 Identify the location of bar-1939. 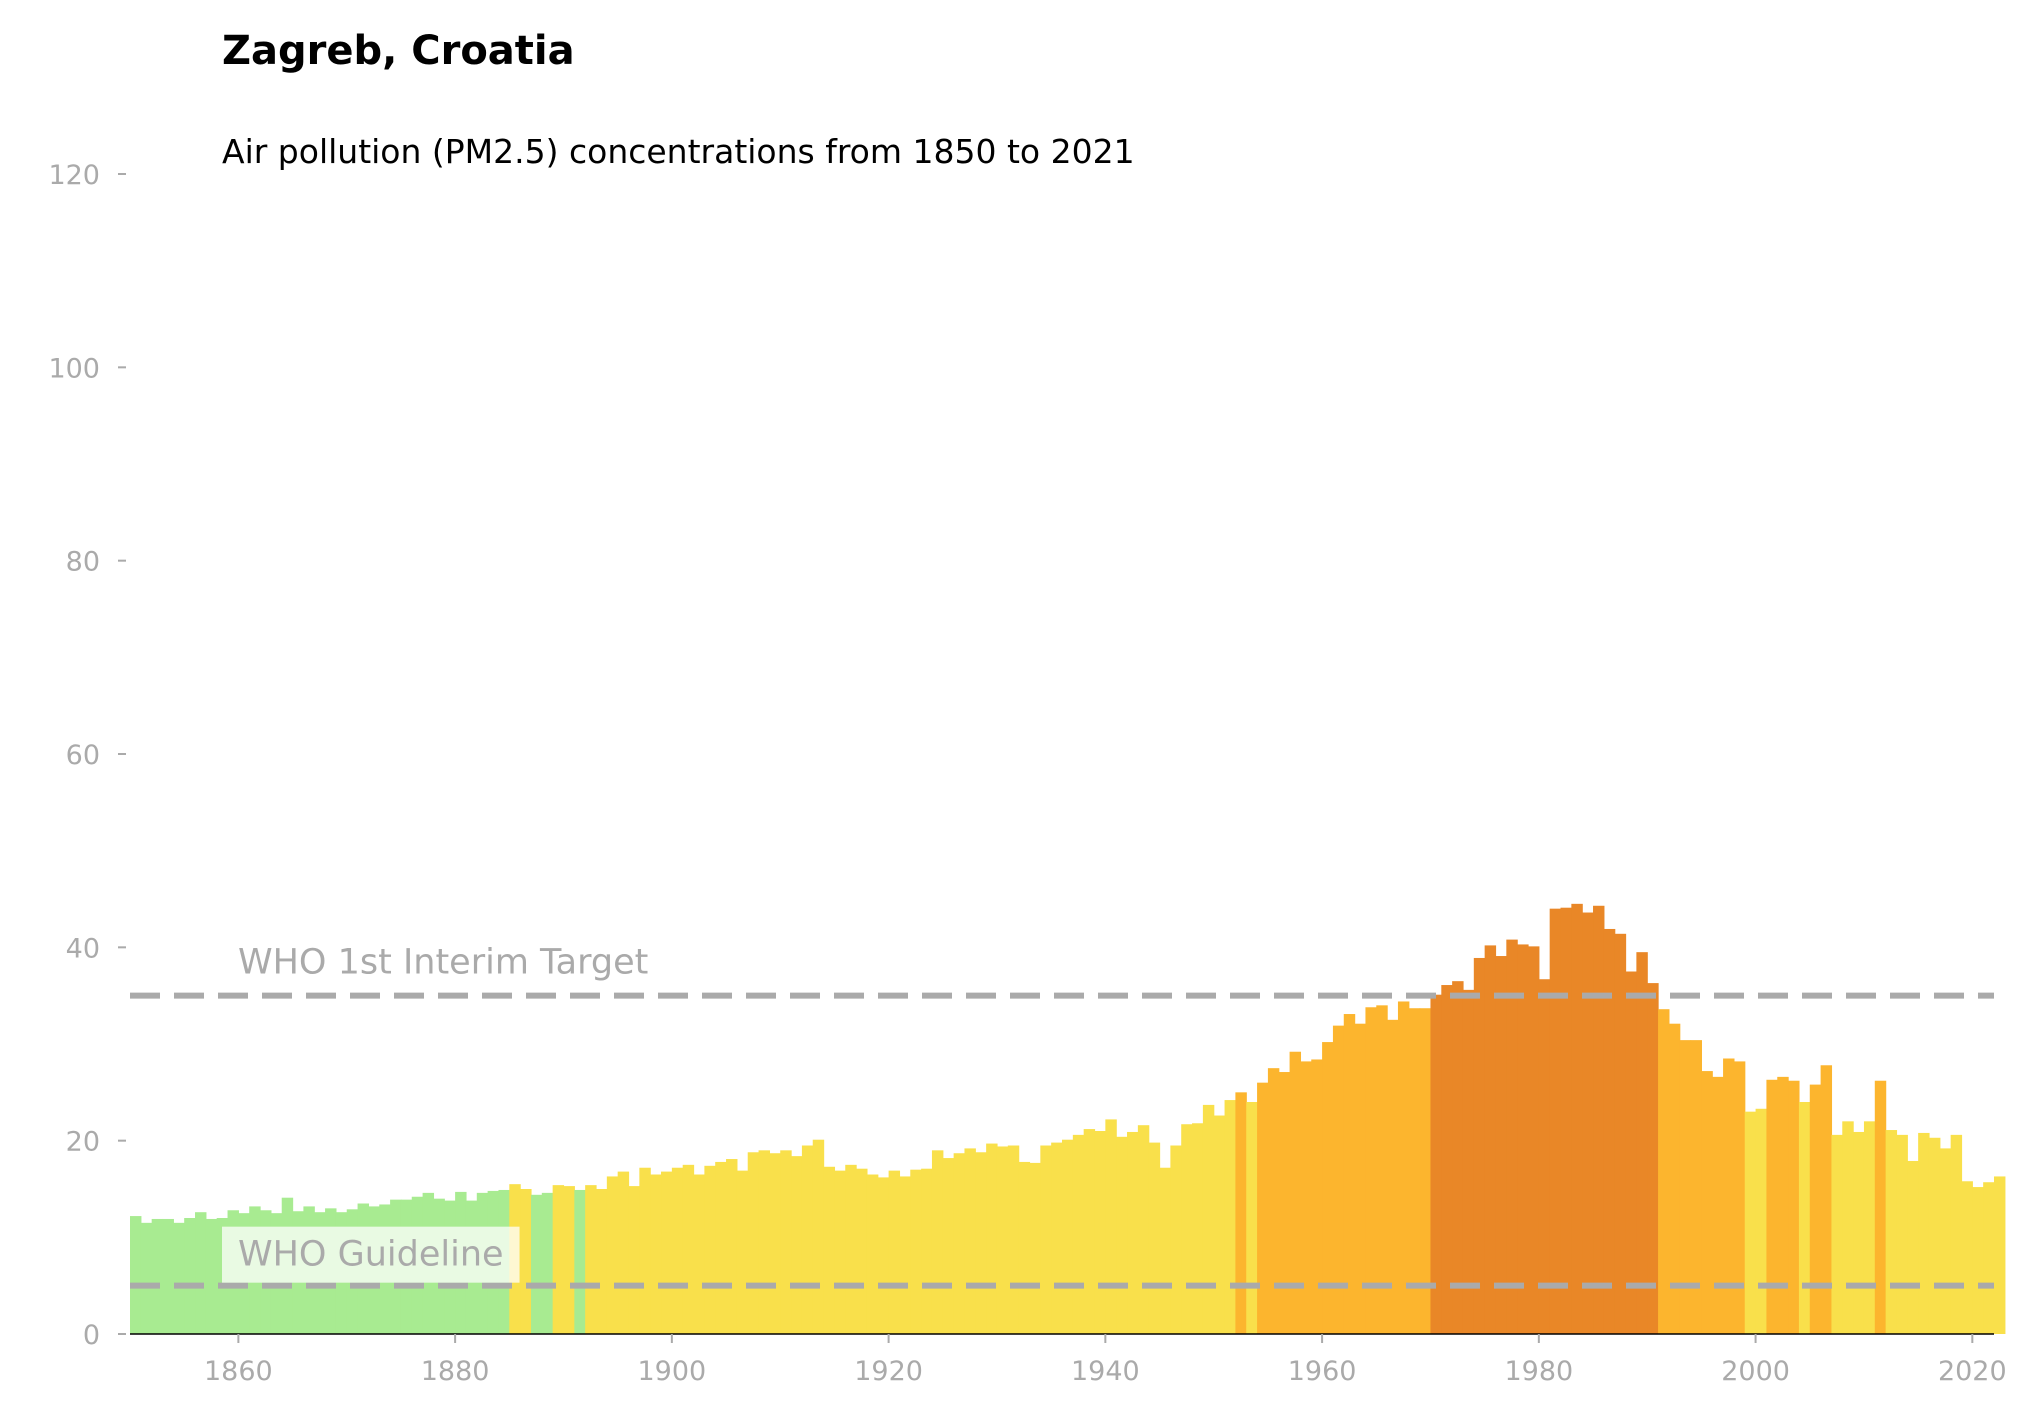
(1100, 1232).